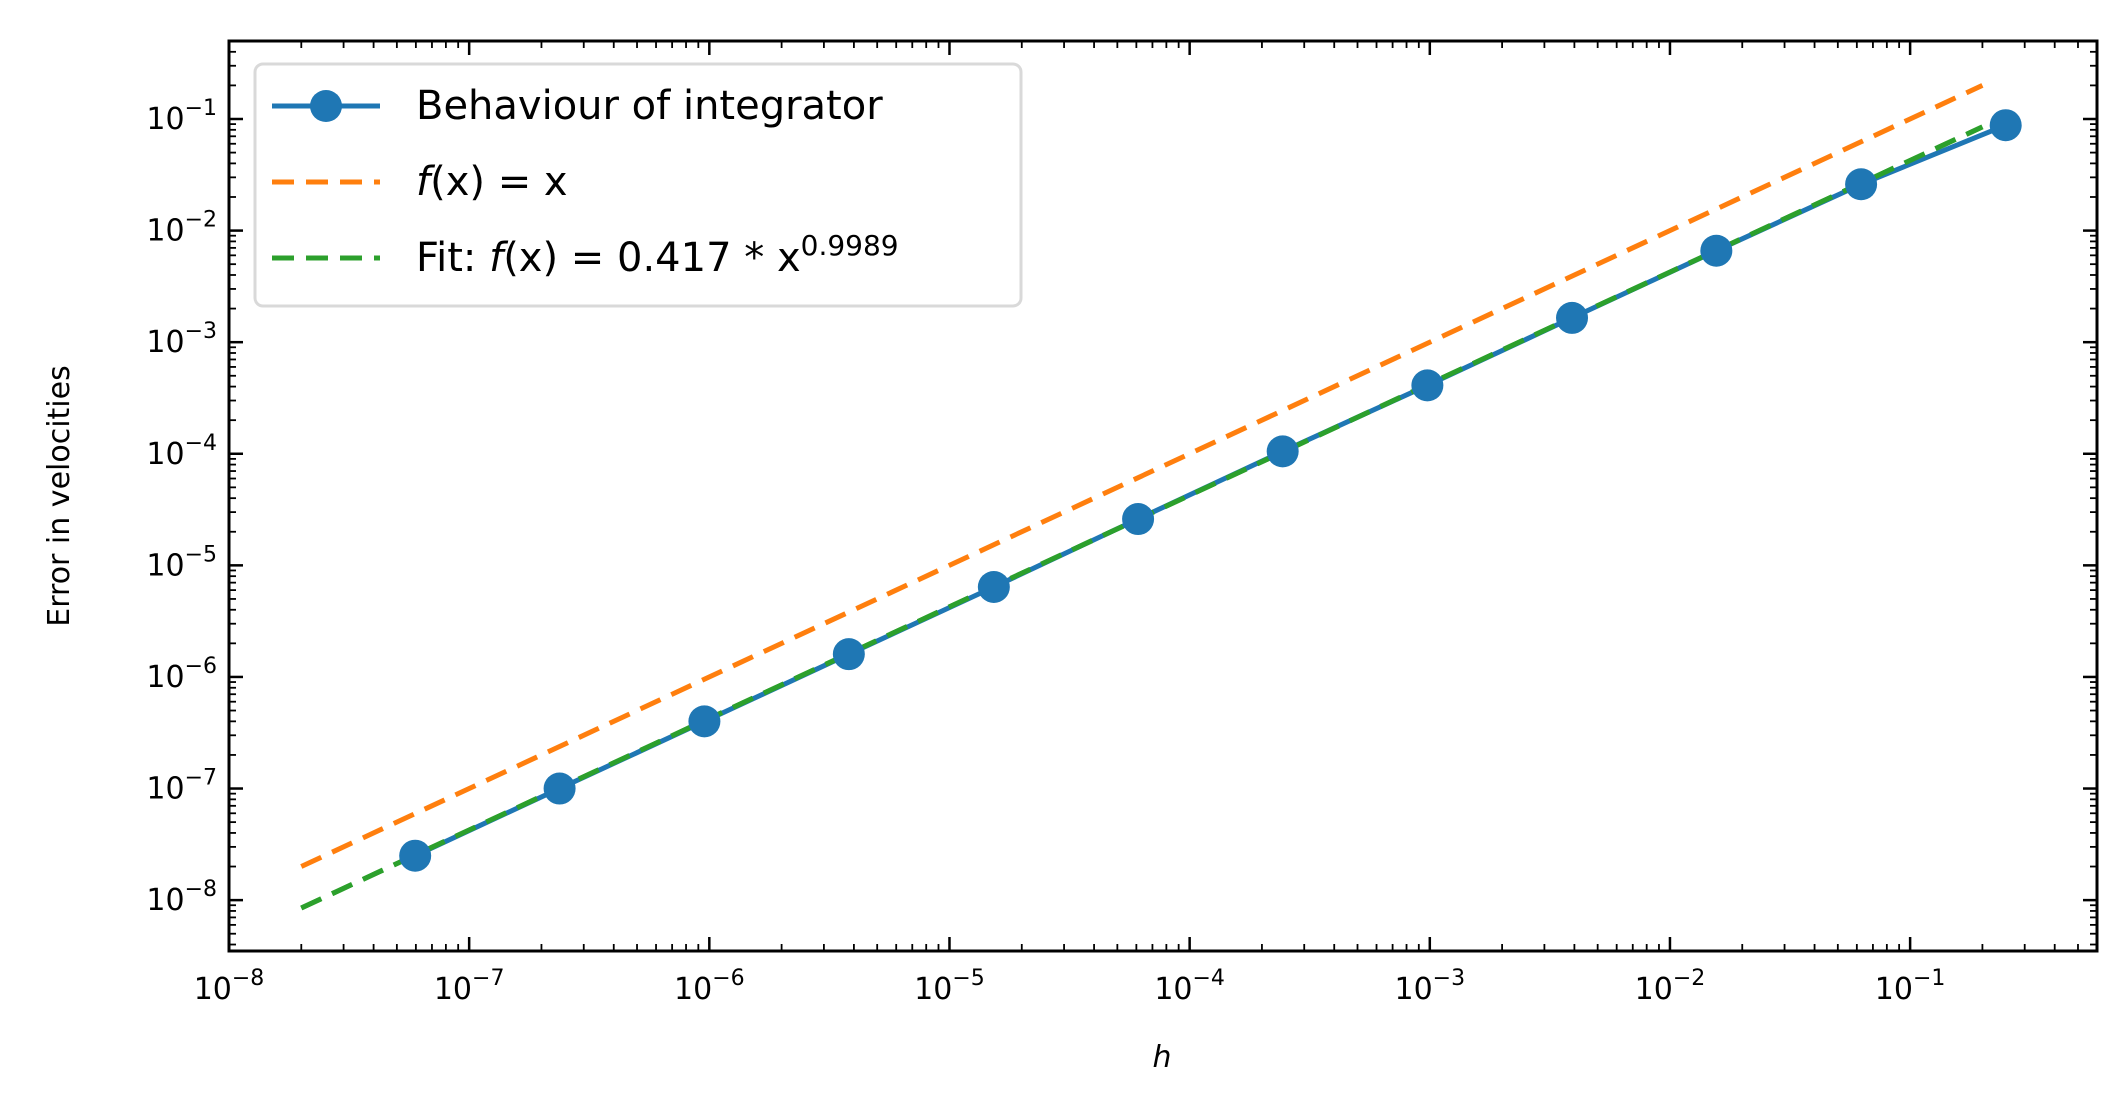 This screenshot has height=1115, width=2127. Describe the element at coordinates (1161, 1057) in the screenshot. I see `x-axis-label: h` at that location.